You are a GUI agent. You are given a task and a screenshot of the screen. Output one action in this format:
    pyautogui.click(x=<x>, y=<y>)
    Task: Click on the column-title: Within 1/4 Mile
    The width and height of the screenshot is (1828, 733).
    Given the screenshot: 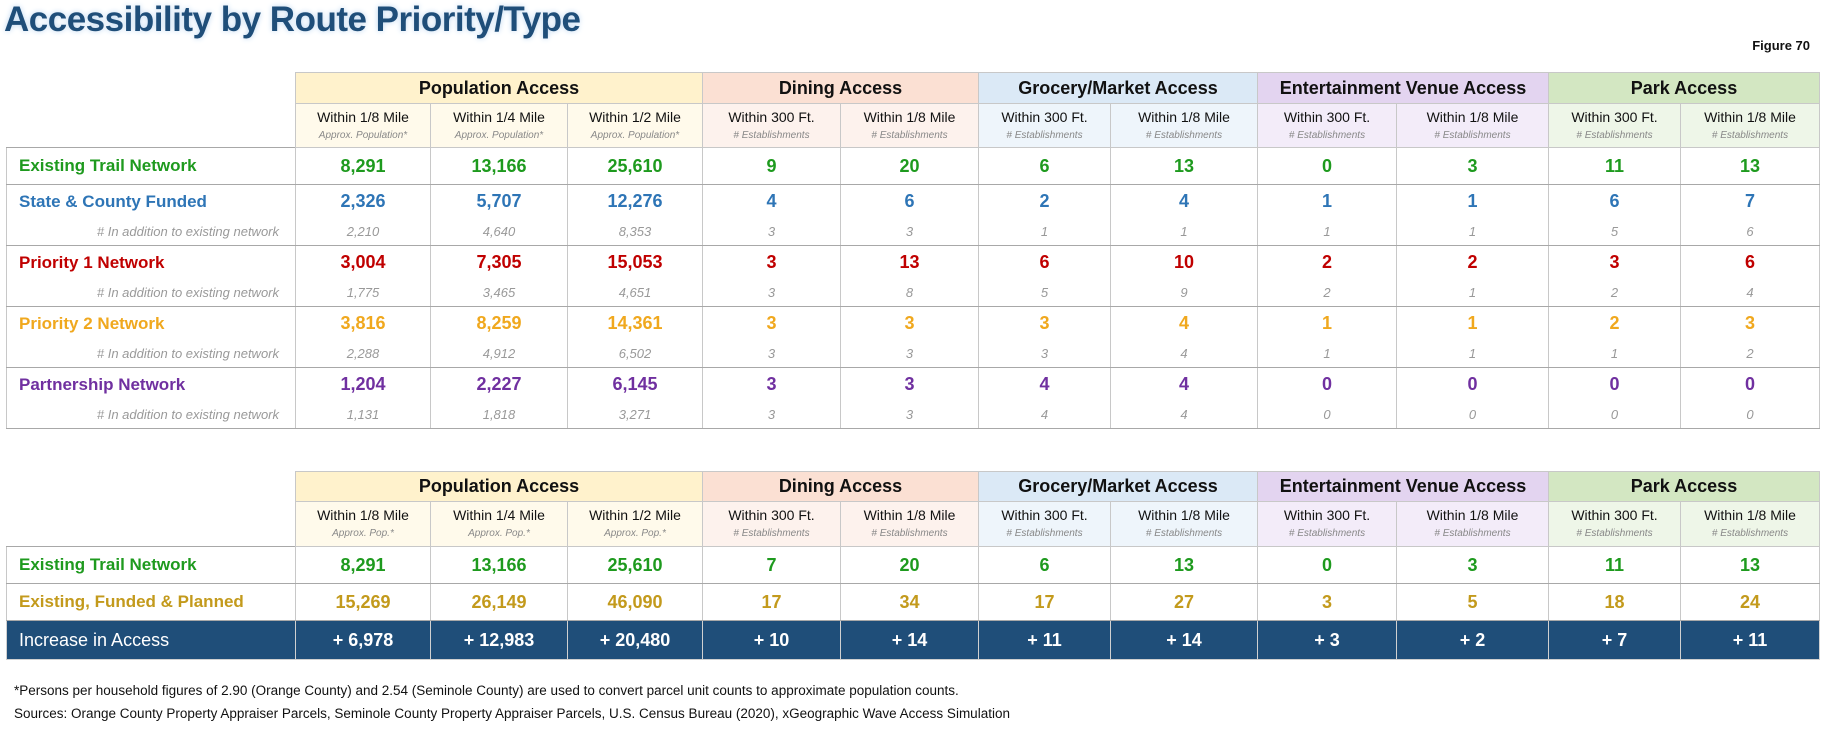 What is the action you would take?
    pyautogui.click(x=499, y=116)
    